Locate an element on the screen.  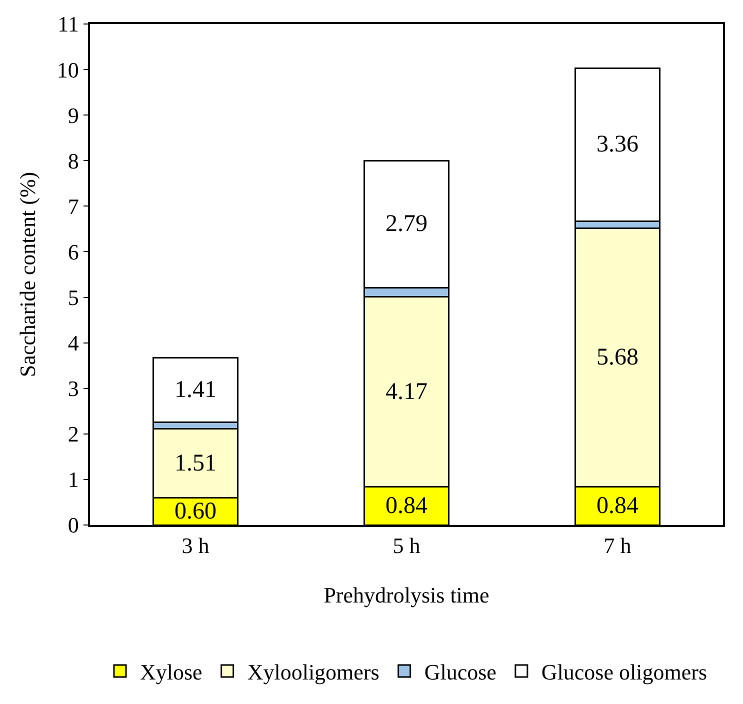
y-tick-label: 3 is located at coordinates (73, 389).